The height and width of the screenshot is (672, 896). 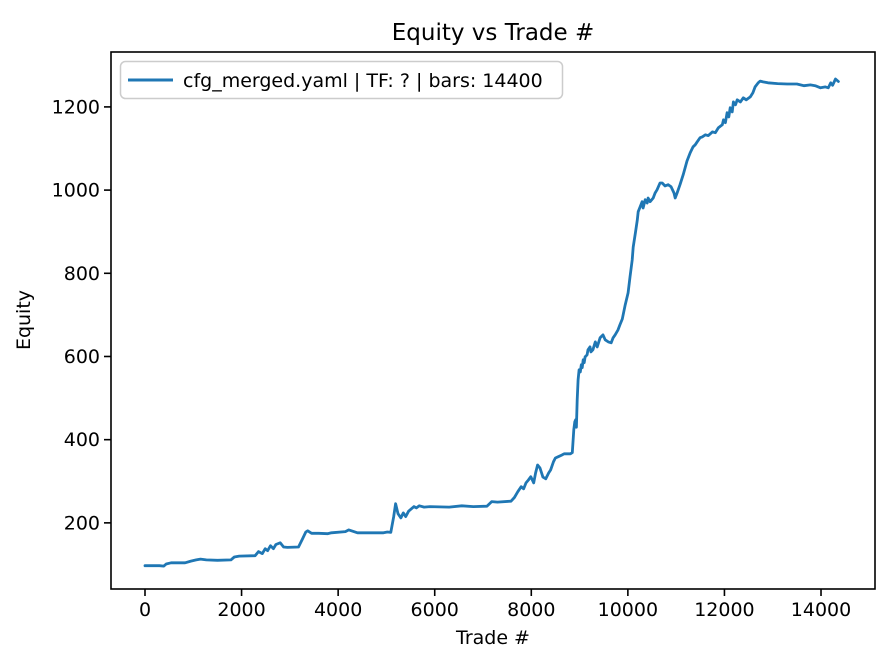 What do you see at coordinates (76, 191) in the screenshot?
I see `y-tick-label: 1000` at bounding box center [76, 191].